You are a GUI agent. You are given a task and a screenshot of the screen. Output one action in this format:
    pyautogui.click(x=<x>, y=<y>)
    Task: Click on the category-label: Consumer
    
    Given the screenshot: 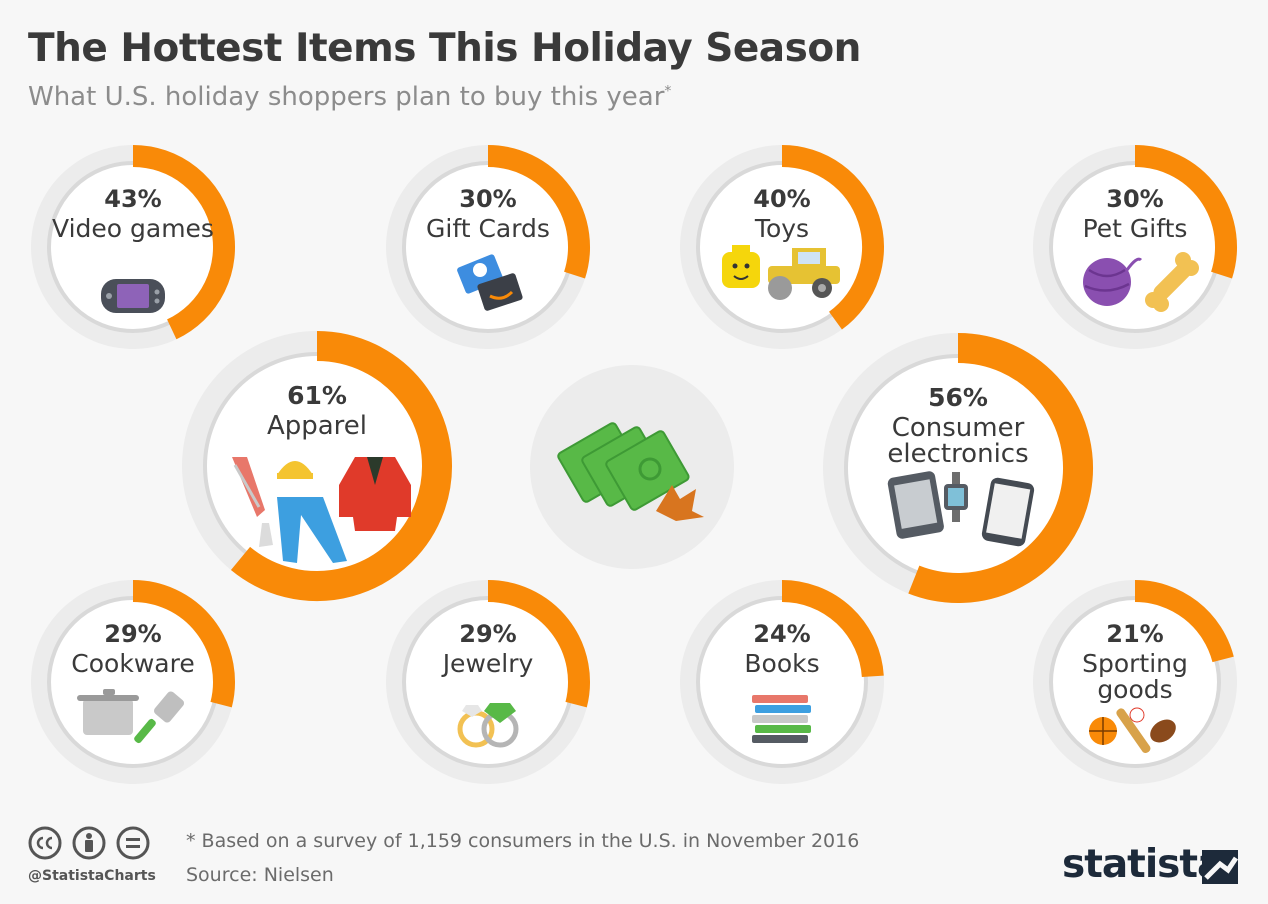 What is the action you would take?
    pyautogui.click(x=958, y=428)
    